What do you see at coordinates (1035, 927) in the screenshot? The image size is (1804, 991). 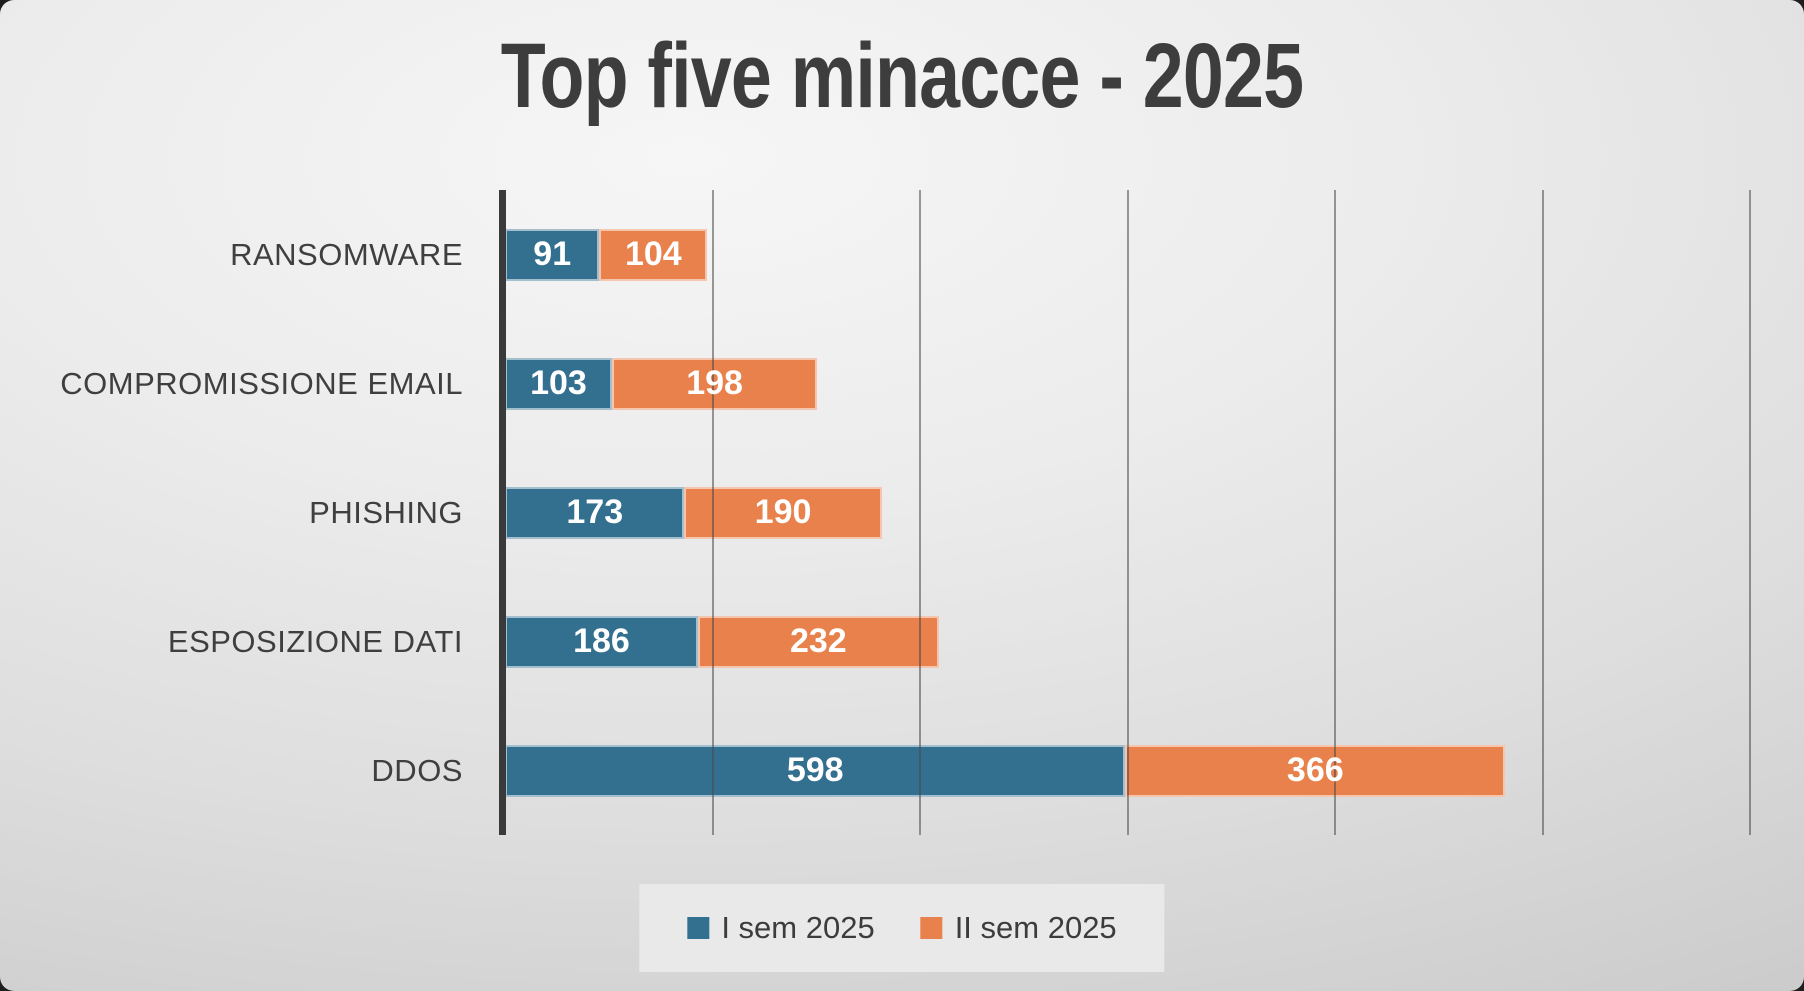 I see `legend-label: II sem 2025` at bounding box center [1035, 927].